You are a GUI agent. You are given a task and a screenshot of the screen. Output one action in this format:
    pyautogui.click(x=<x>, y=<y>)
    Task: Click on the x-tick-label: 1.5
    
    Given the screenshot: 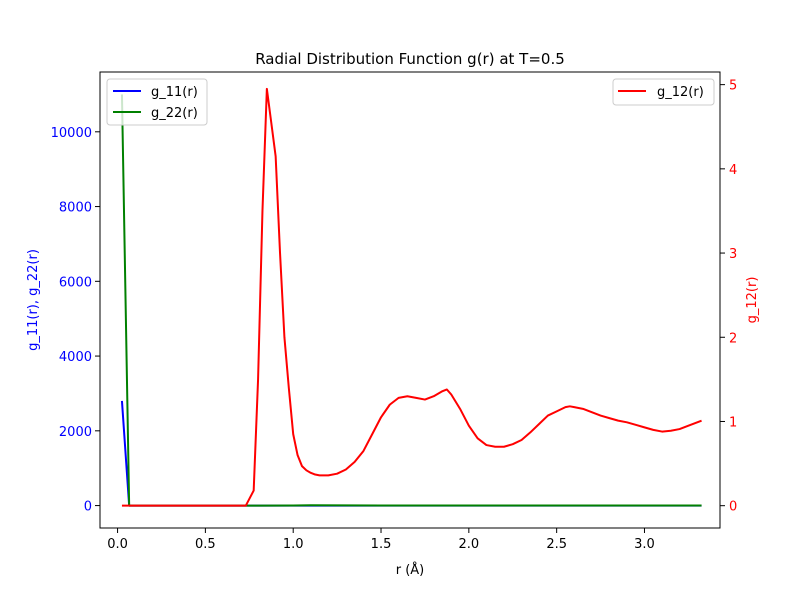 What is the action you would take?
    pyautogui.click(x=381, y=544)
    